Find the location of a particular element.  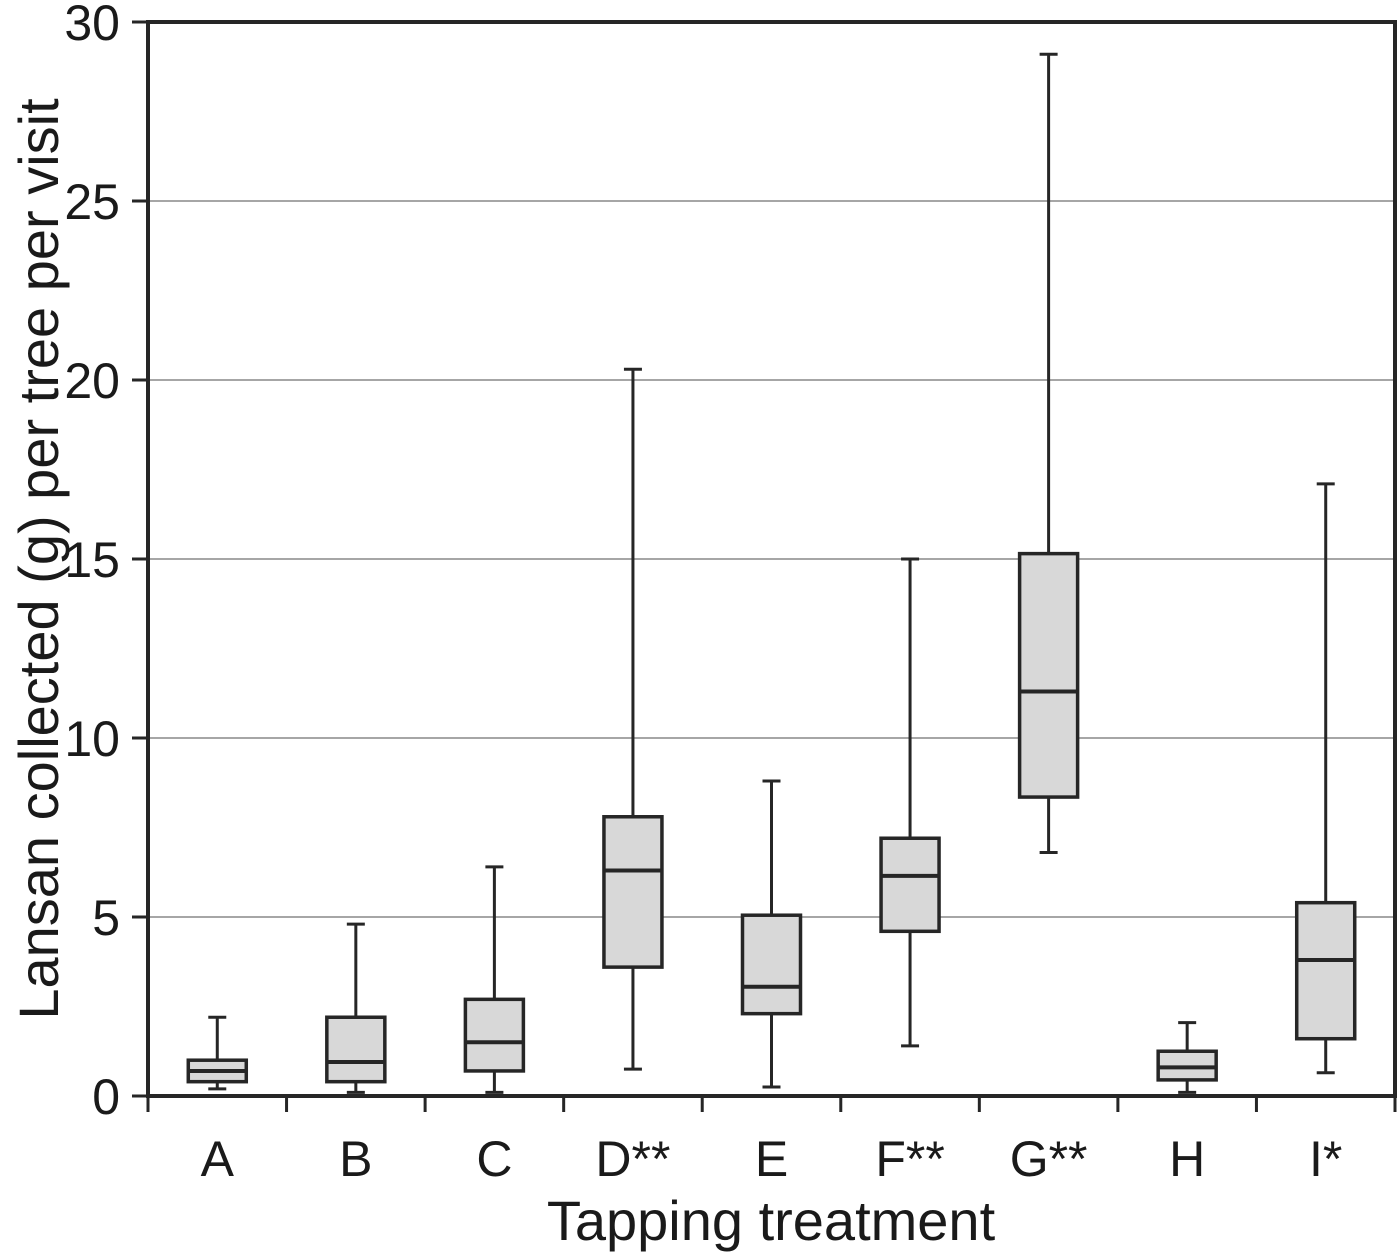

x-category-label: C is located at coordinates (494, 1159).